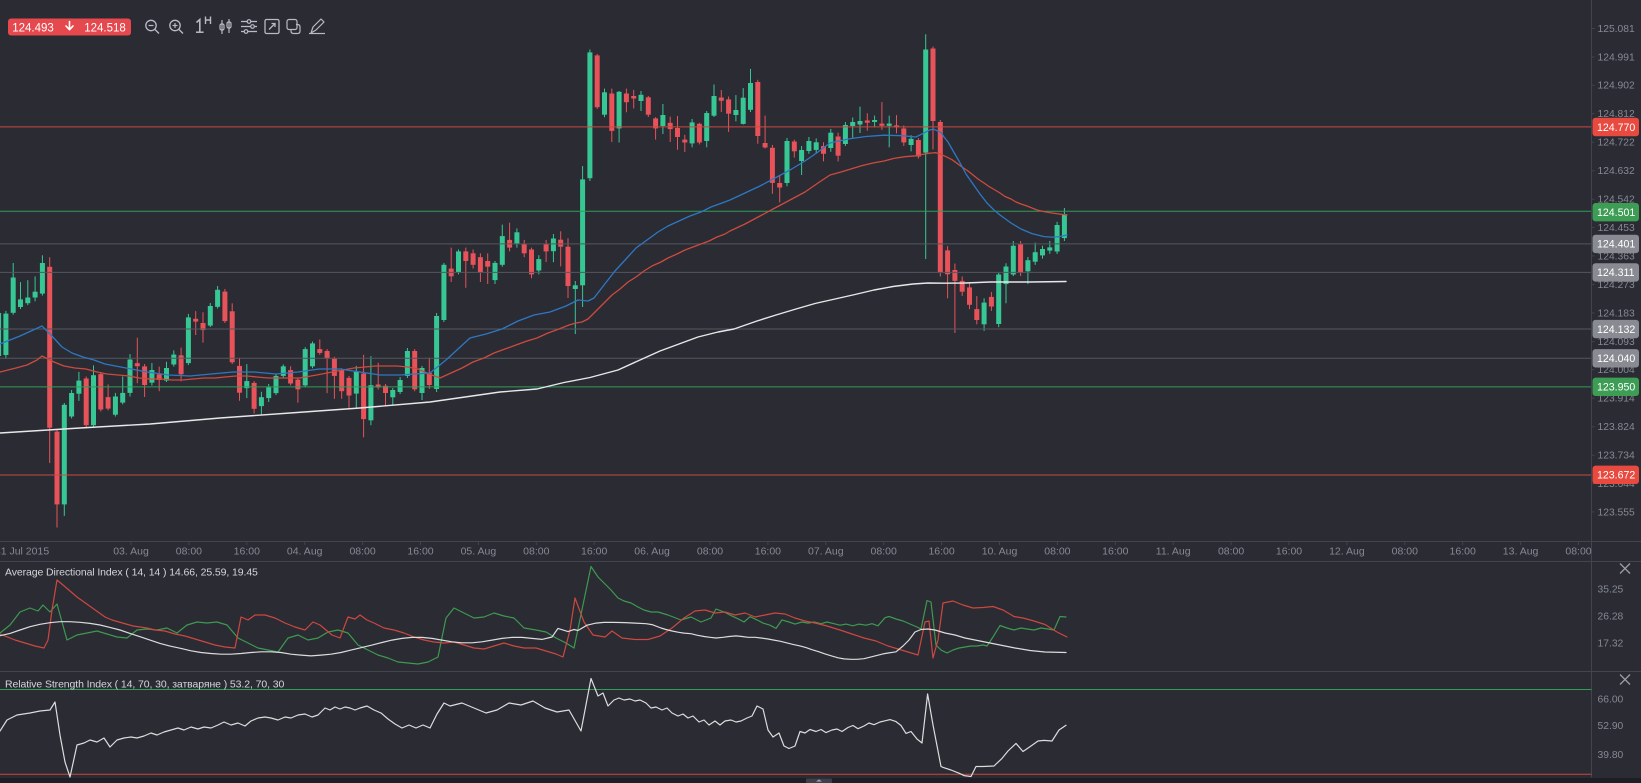  I want to click on svg-text: 10. Aug, so click(1000, 552).